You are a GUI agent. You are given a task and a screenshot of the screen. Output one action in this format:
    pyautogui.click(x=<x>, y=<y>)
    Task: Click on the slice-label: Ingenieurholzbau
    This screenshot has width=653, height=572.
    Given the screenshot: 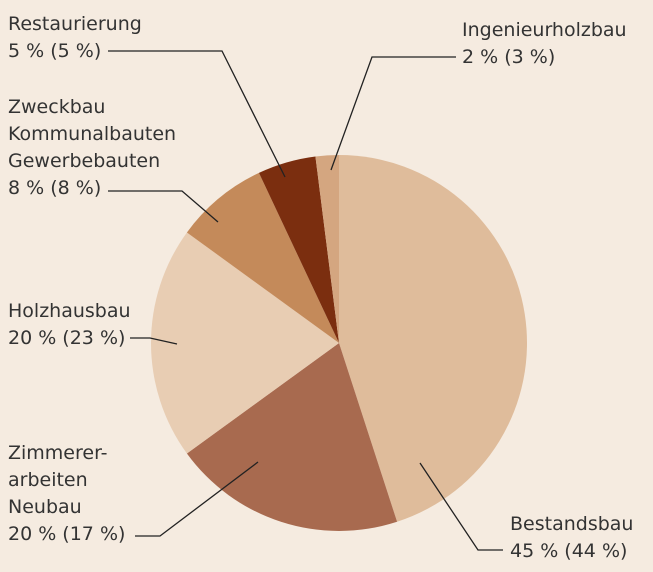 What is the action you would take?
    pyautogui.click(x=544, y=30)
    